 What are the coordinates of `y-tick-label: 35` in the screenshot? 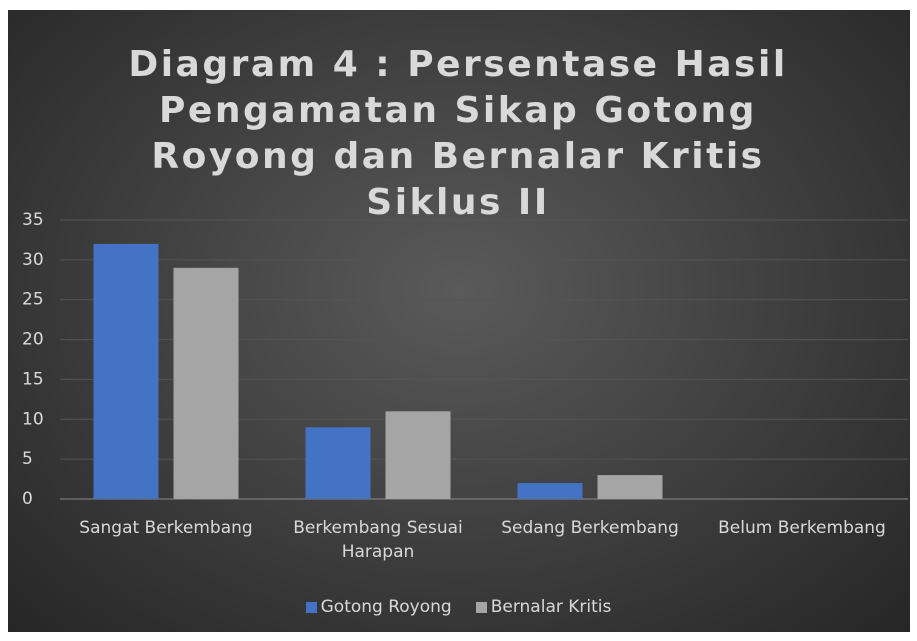 It's located at (33, 220).